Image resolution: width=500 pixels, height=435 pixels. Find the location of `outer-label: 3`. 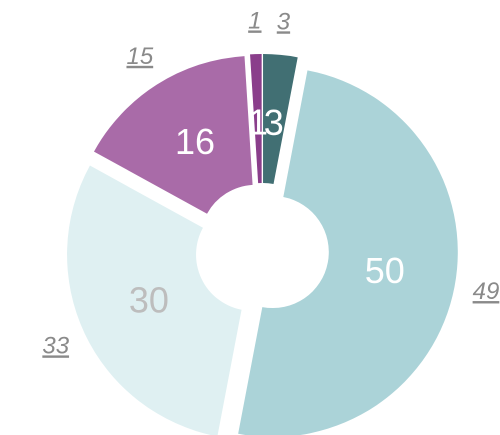

outer-label: 3 is located at coordinates (284, 21).